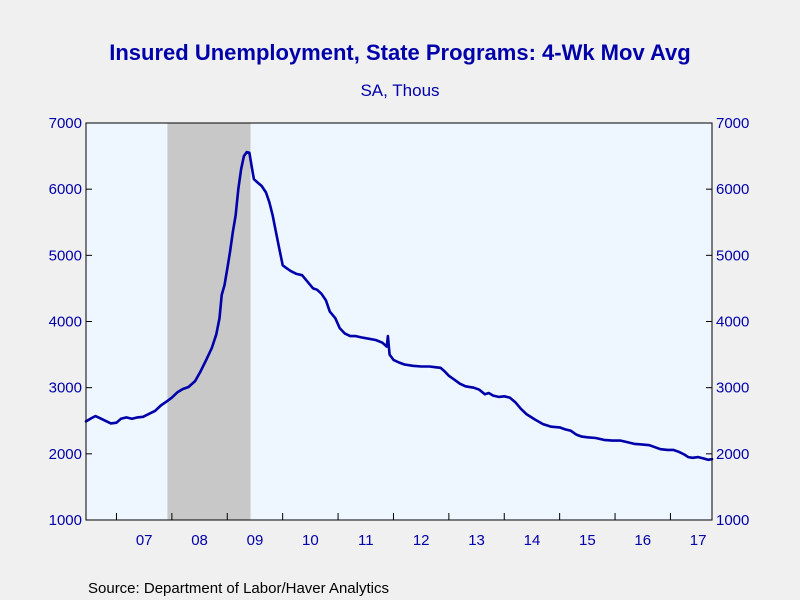  What do you see at coordinates (732, 520) in the screenshot?
I see `right-y-tick-label: 1000` at bounding box center [732, 520].